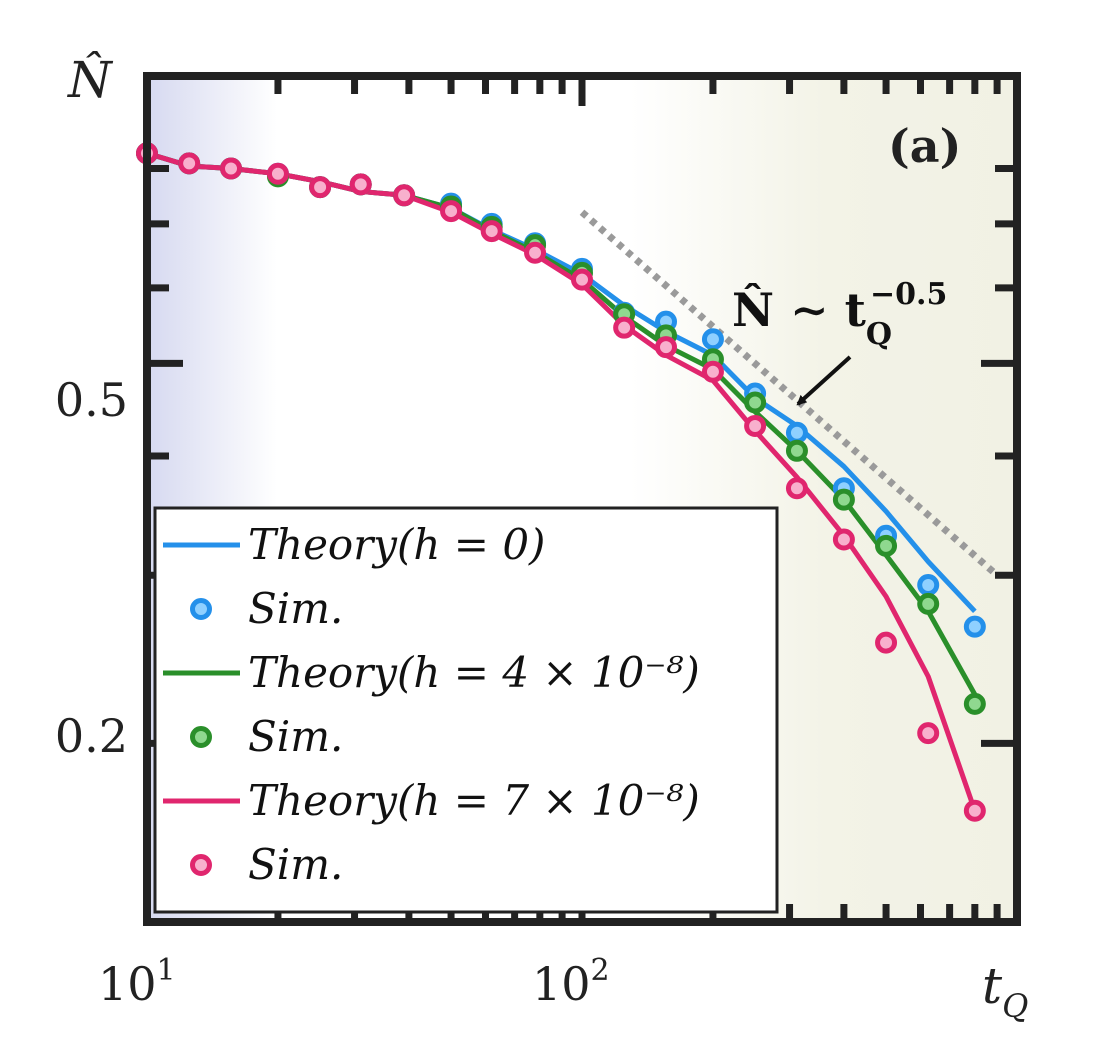  Describe the element at coordinates (1015, 1006) in the screenshot. I see `x-axis-title-sub: Q` at that location.